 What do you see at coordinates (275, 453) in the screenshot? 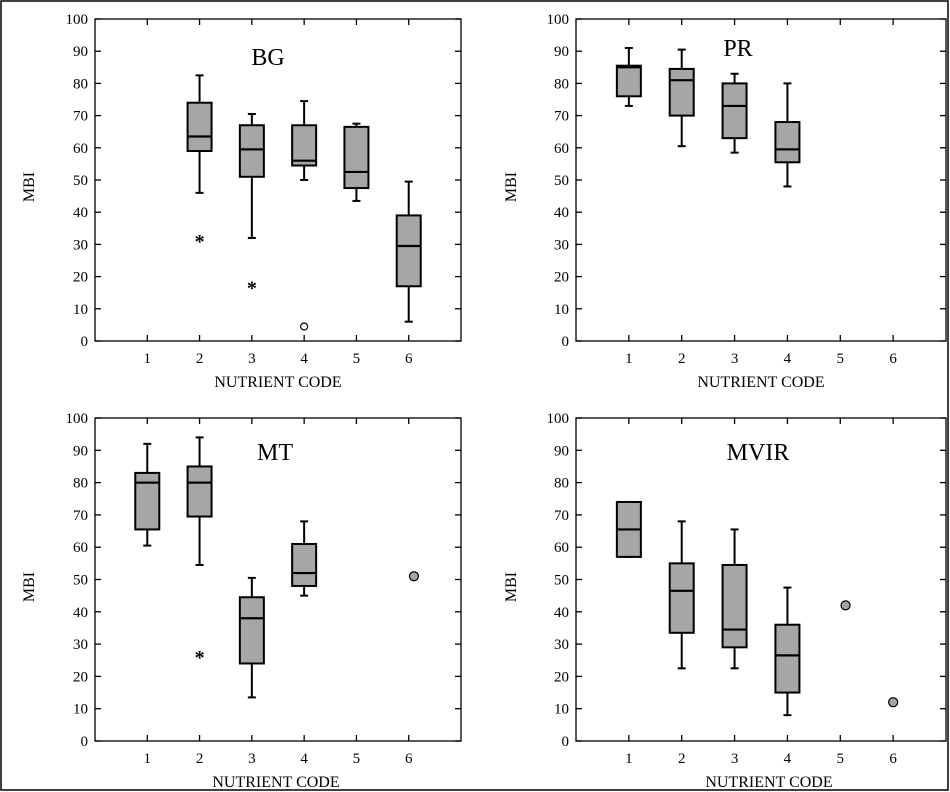
I see `panel-title: MT` at bounding box center [275, 453].